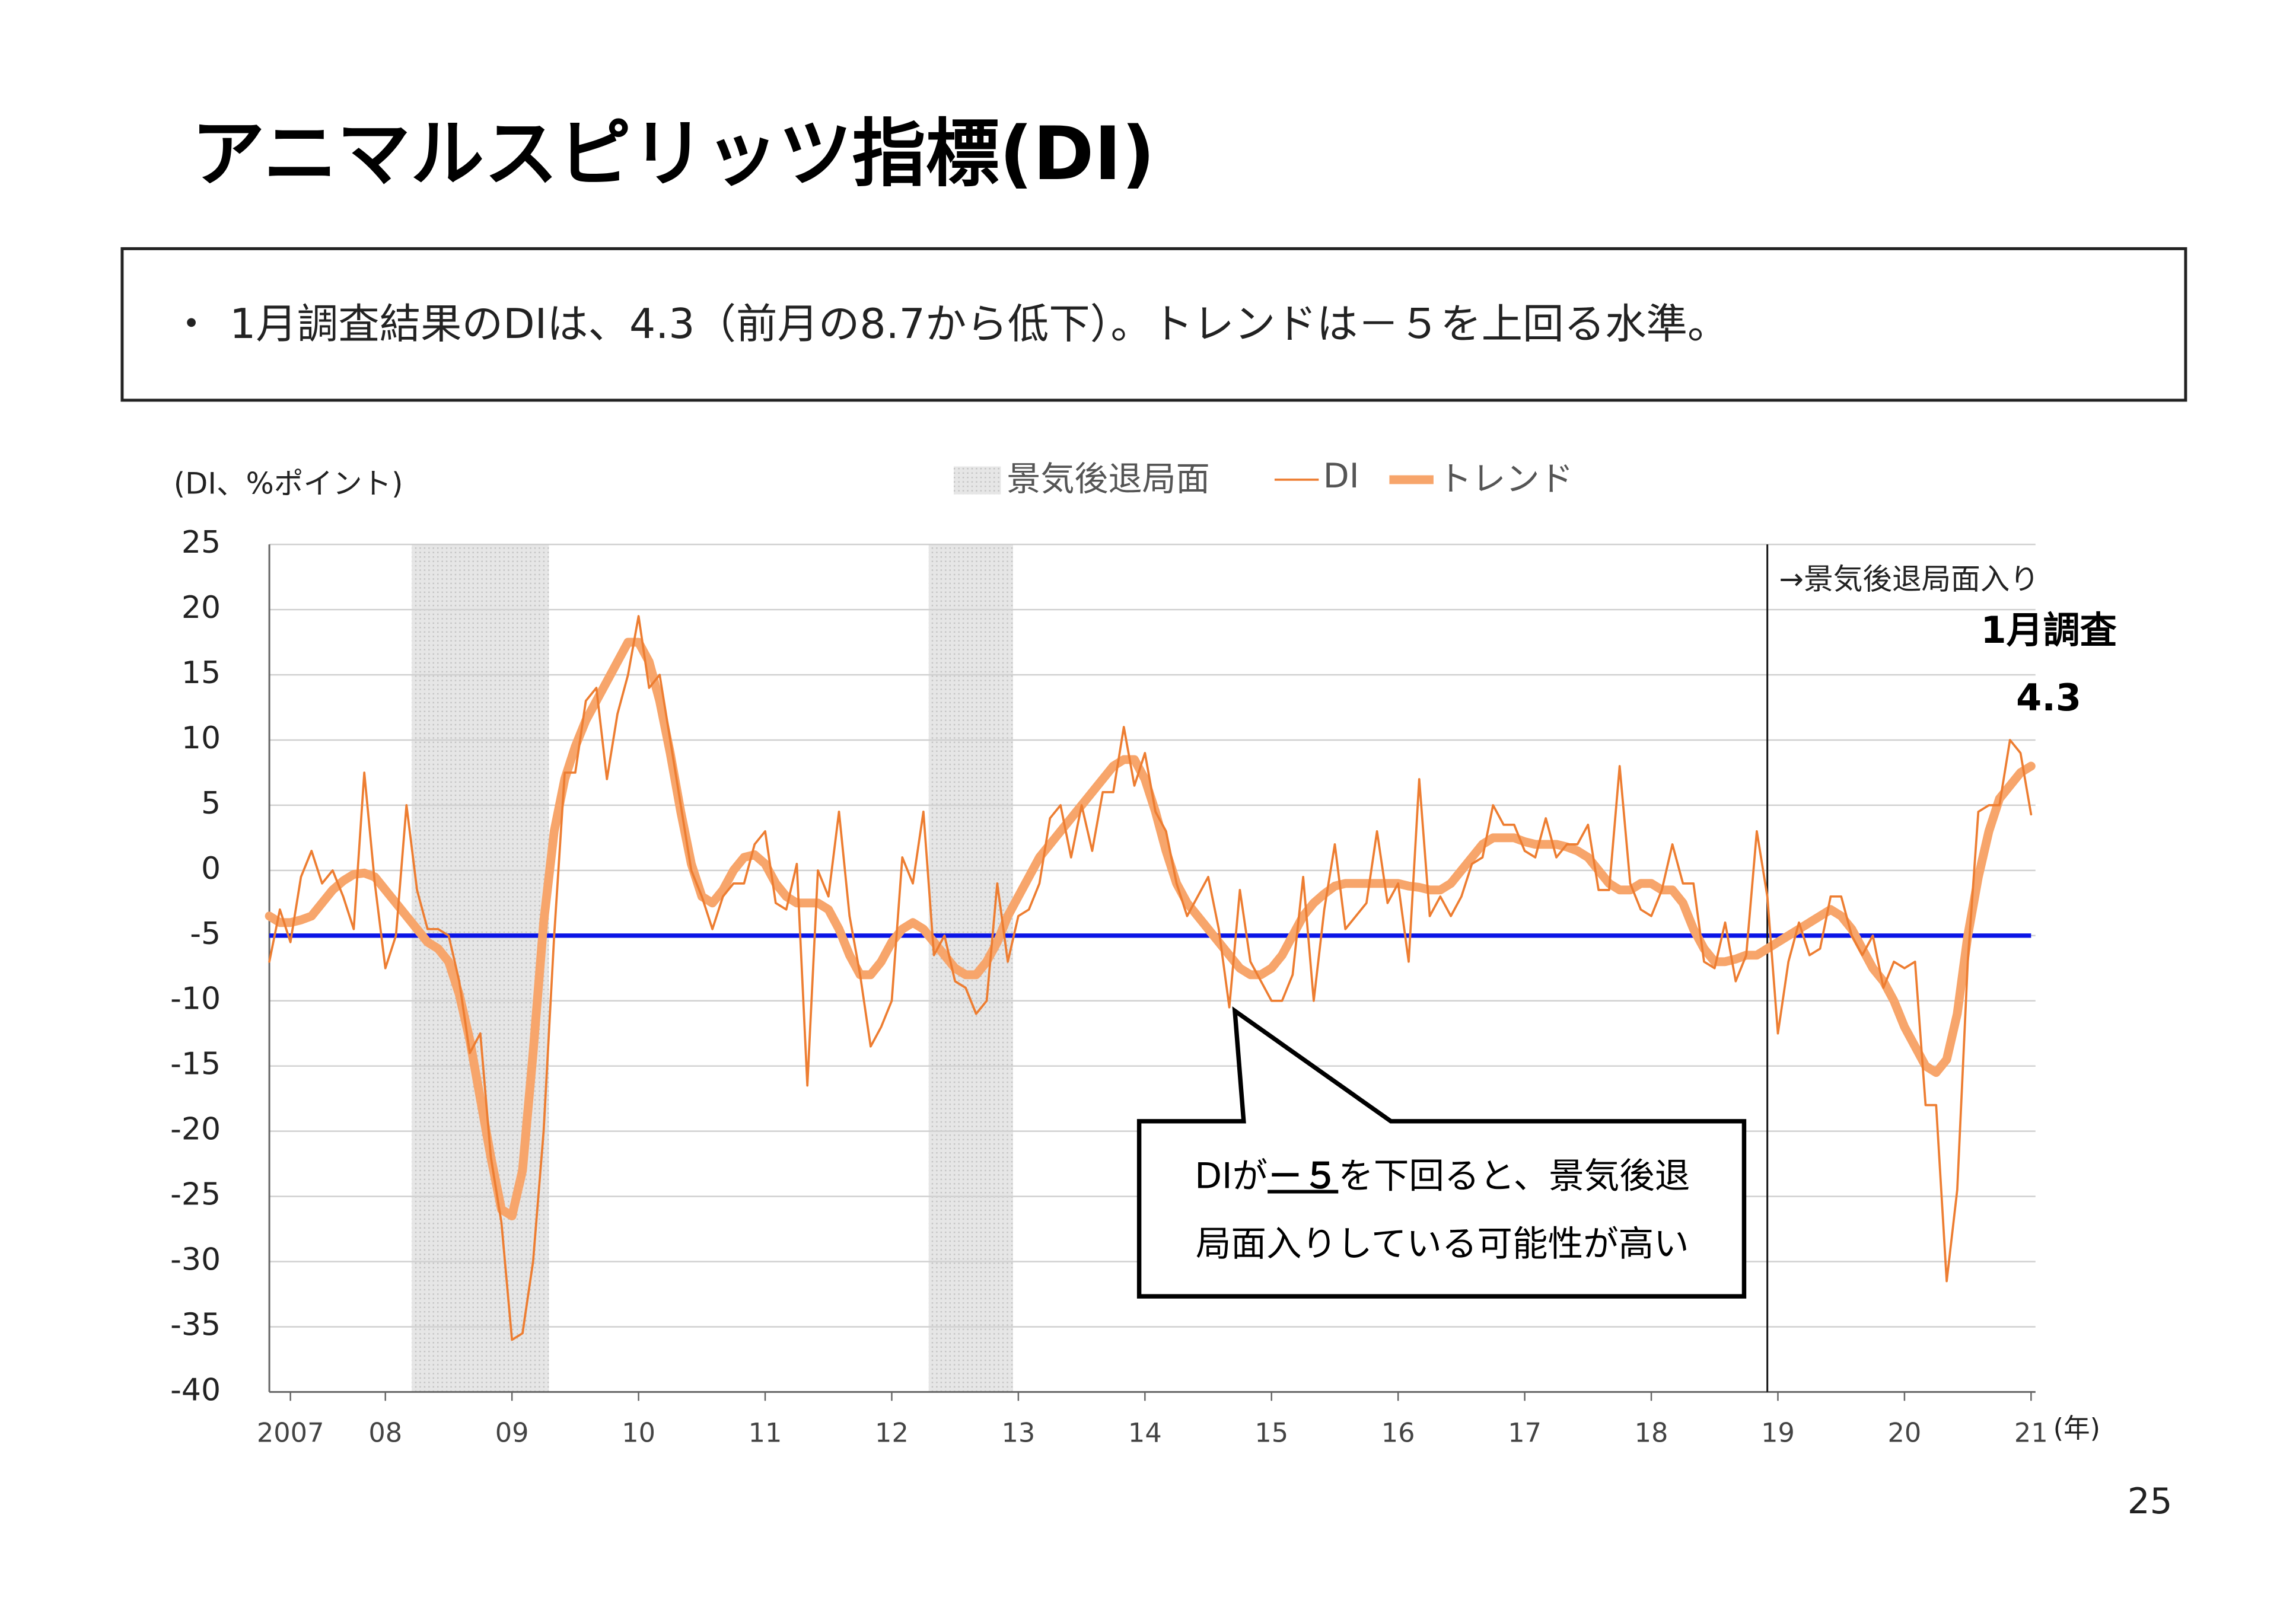  I want to click on x-tick-label: 20, so click(1905, 1433).